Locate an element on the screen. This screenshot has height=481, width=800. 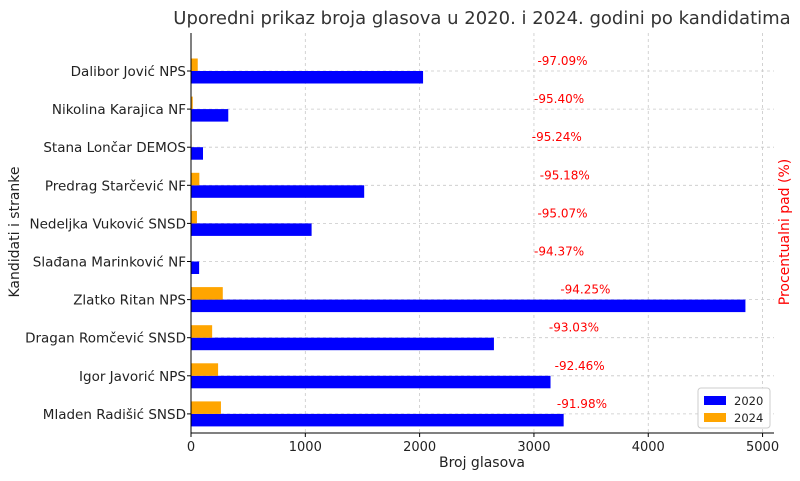
percent-drop-label: -95.18% is located at coordinates (565, 175).